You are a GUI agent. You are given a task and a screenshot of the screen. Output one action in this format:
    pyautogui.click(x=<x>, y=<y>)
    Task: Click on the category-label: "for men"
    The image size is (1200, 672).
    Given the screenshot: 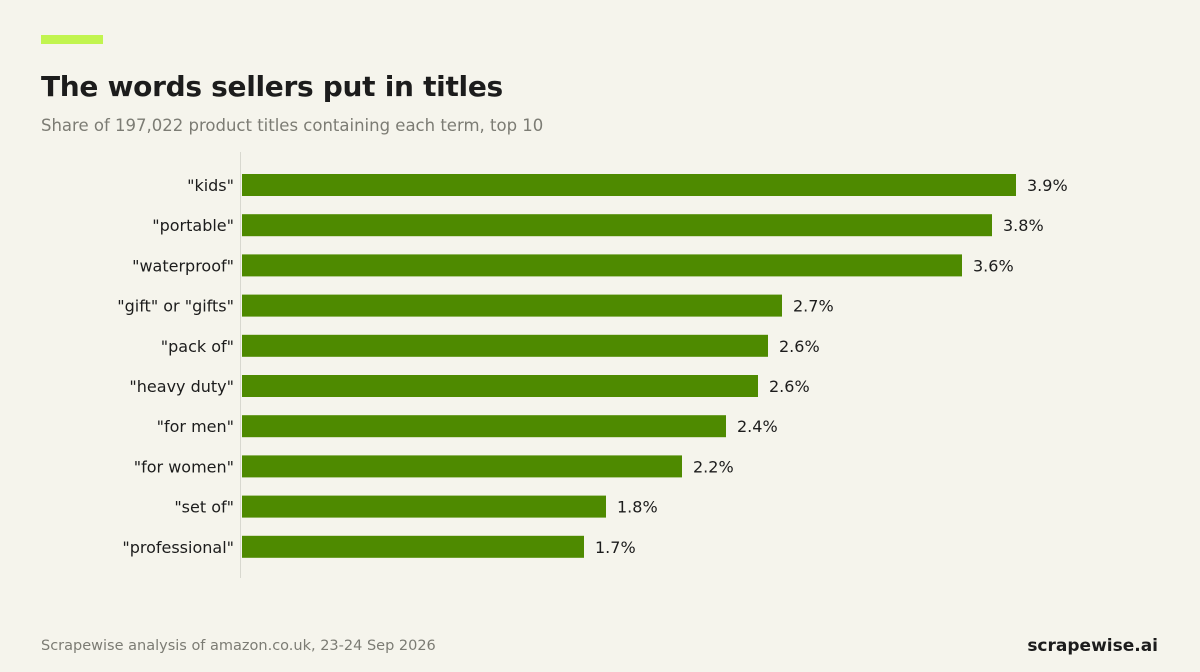 What is the action you would take?
    pyautogui.click(x=195, y=426)
    